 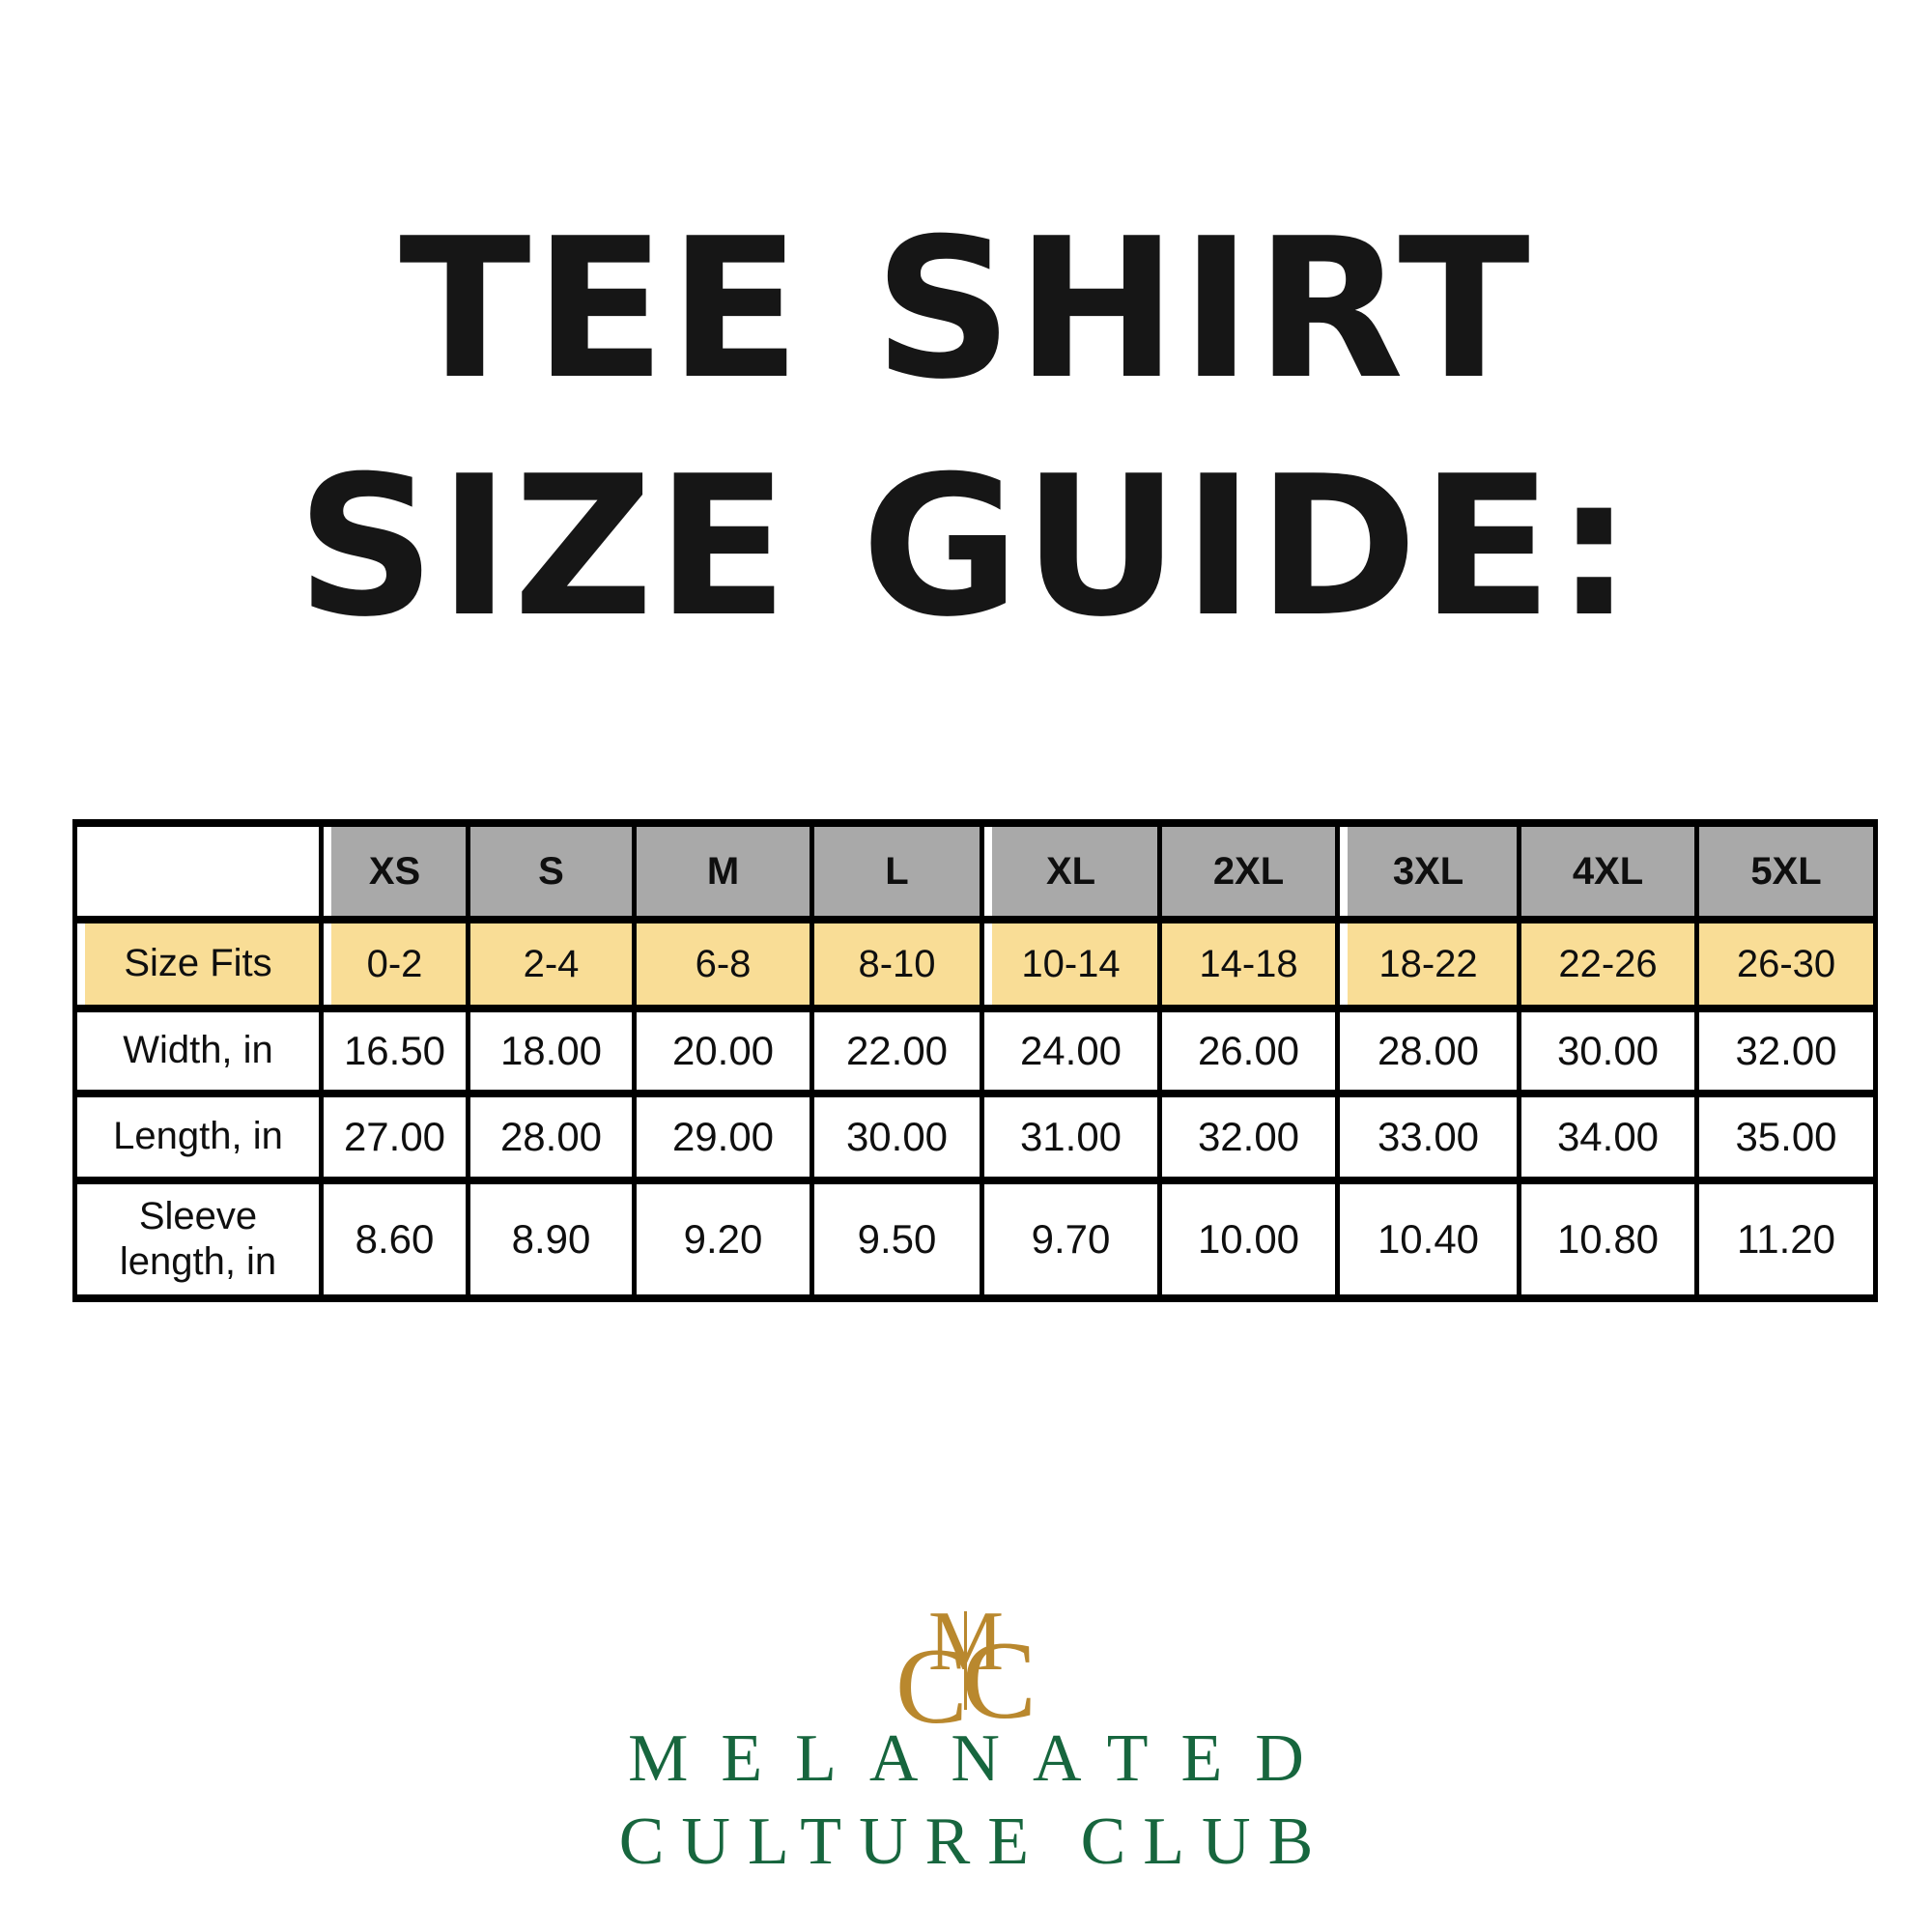 I want to click on width-value: 26.00, so click(x=1248, y=1051).